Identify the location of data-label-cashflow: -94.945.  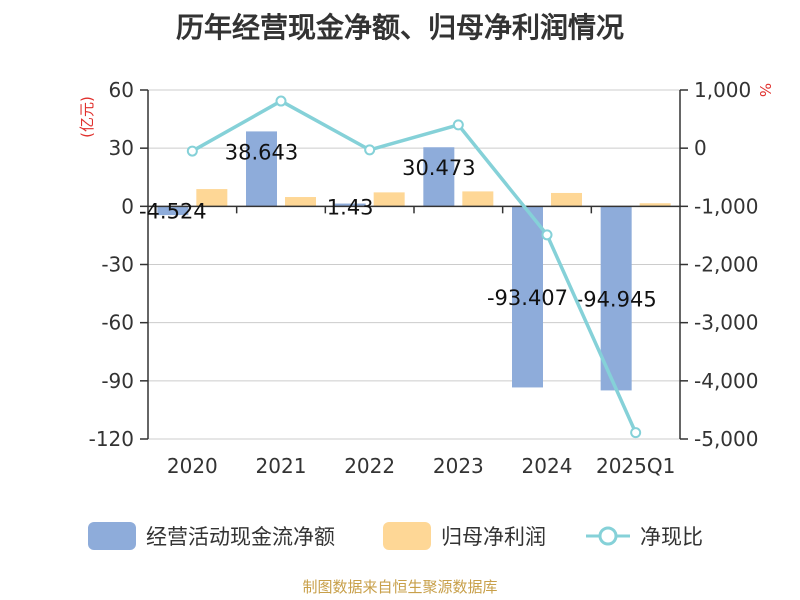
(616, 299).